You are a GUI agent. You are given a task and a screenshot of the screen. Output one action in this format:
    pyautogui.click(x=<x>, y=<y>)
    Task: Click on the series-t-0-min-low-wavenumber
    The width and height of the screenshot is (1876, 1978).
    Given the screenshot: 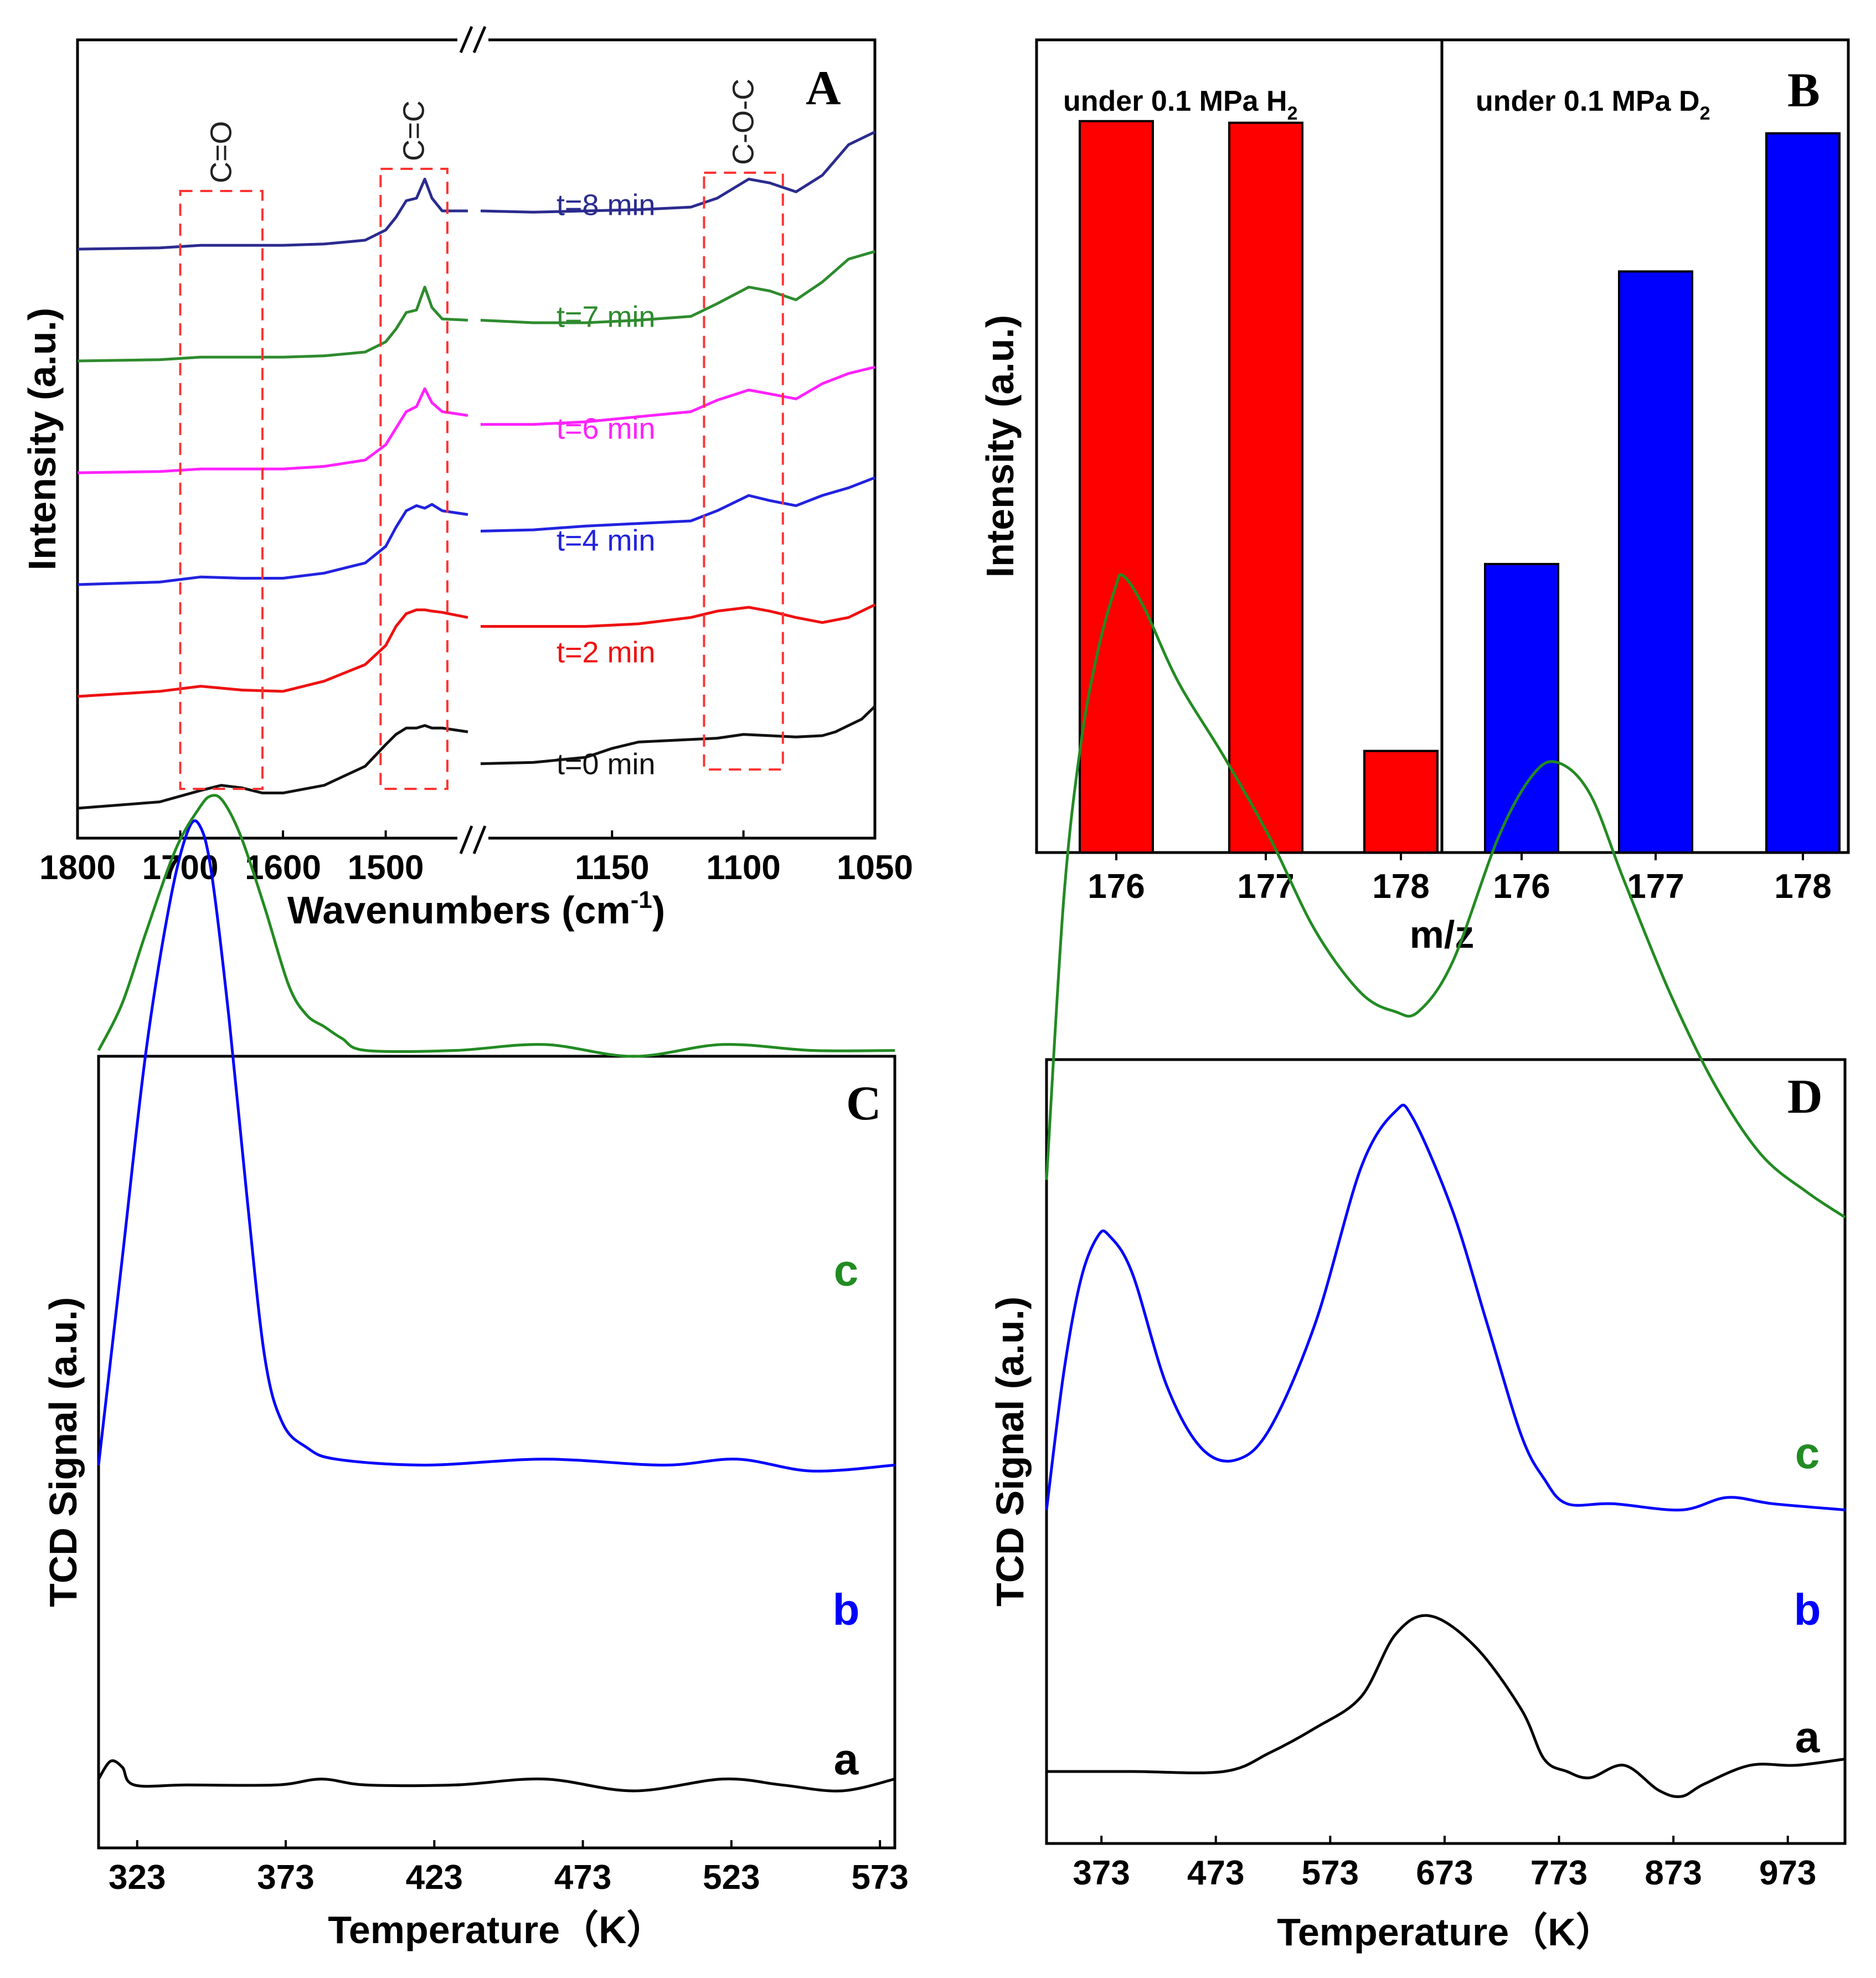 What is the action you would take?
    pyautogui.click(x=273, y=767)
    